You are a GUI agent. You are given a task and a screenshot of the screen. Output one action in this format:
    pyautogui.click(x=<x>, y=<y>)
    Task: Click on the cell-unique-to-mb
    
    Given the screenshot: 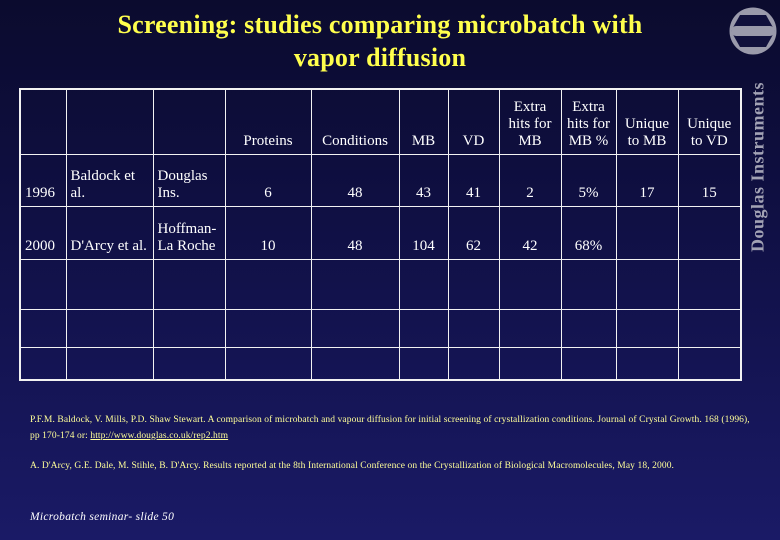 What is the action you would take?
    pyautogui.click(x=647, y=232)
    